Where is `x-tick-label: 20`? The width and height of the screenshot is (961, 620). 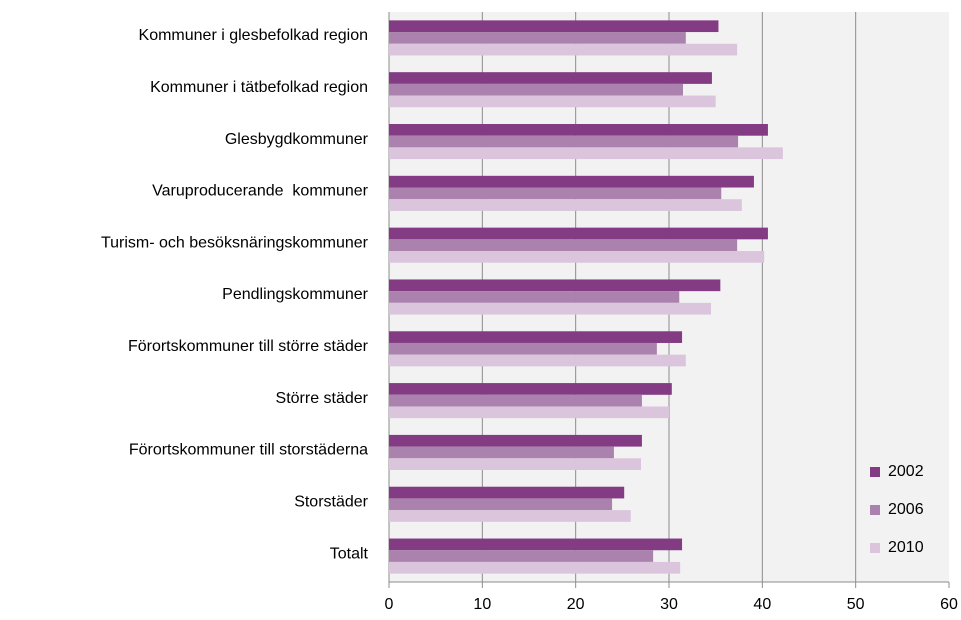 x-tick-label: 20 is located at coordinates (576, 604).